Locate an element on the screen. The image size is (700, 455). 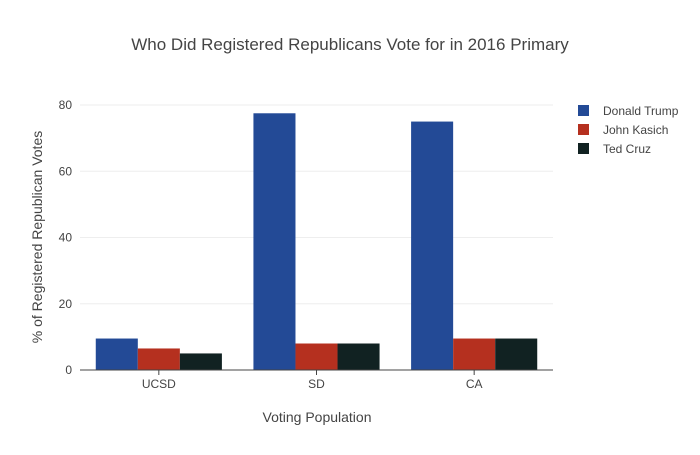
legend: Donald Trump John Kasich Ted Cruz is located at coordinates (628, 130).